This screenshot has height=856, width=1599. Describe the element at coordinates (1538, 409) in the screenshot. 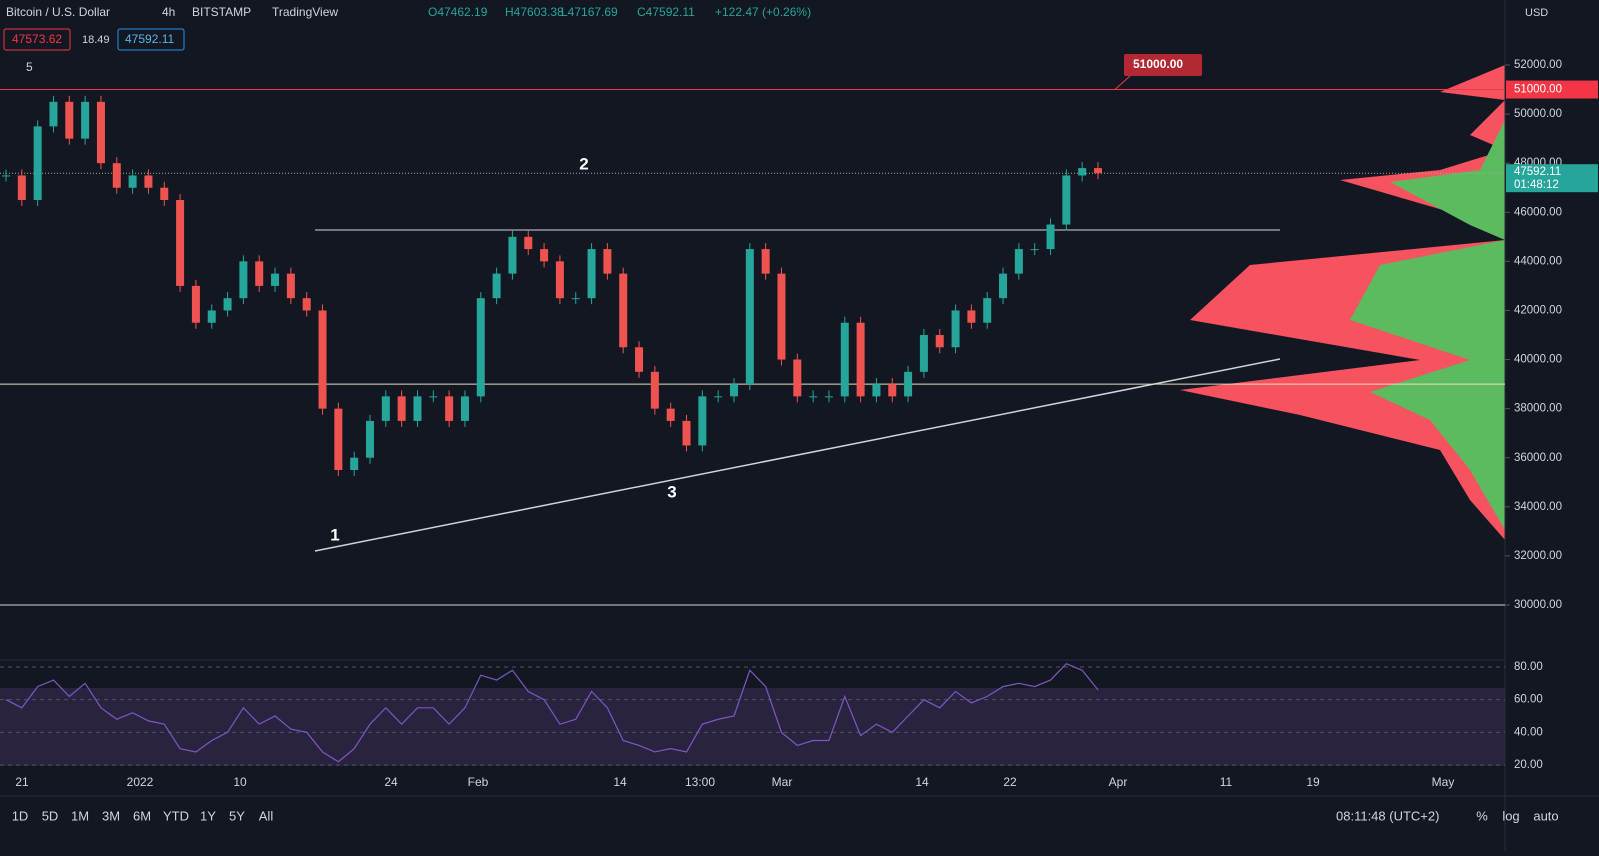

I see `y-tick-label: 38000.00` at that location.